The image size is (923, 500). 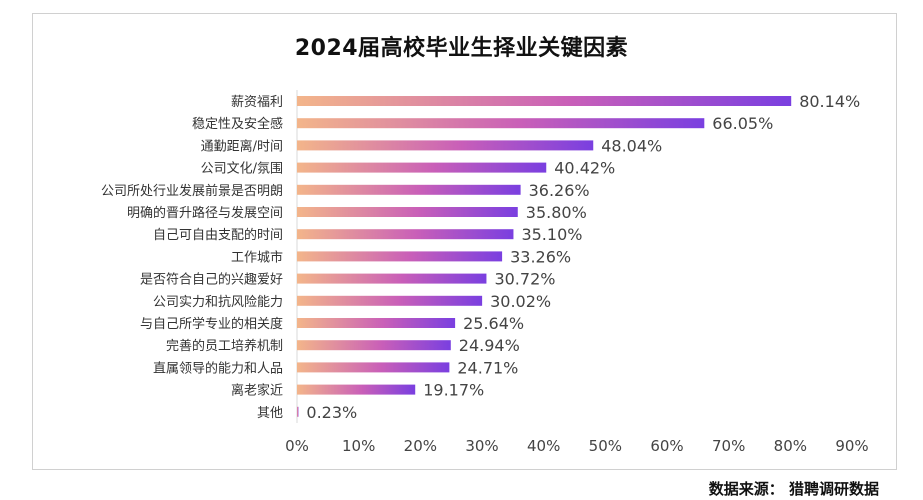 I want to click on x-tick-label: 60%, so click(x=666, y=446).